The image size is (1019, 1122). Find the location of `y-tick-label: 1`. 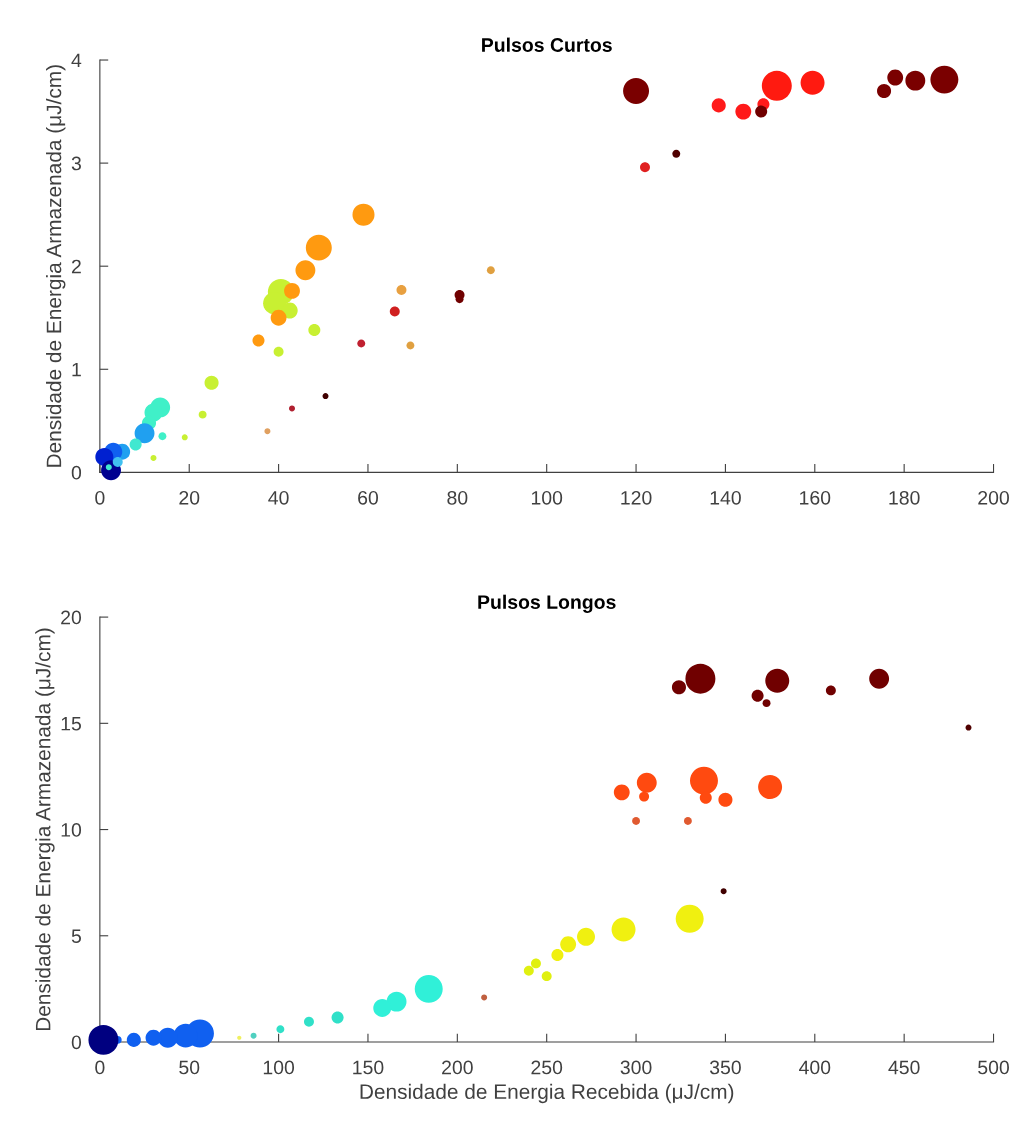

y-tick-label: 1 is located at coordinates (76, 369).